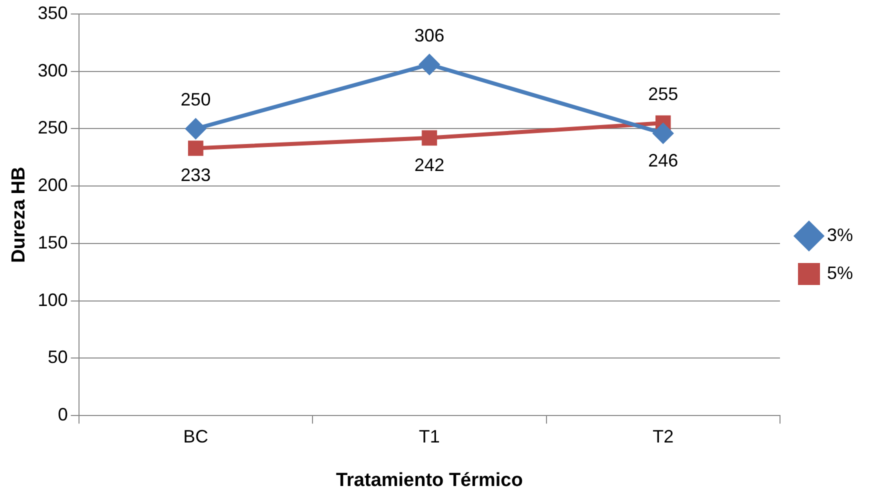  I want to click on y-tick-label: 150, so click(53, 242).